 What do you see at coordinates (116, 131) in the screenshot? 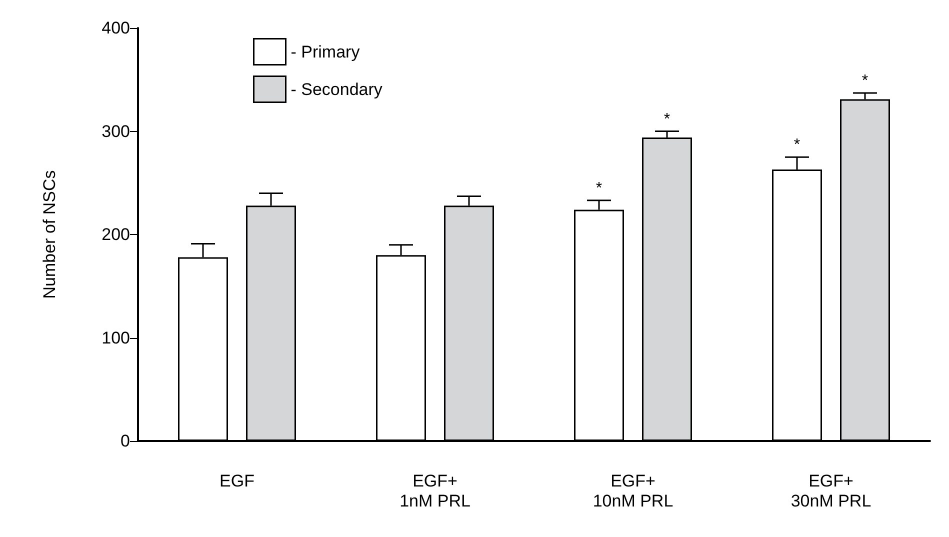
I see `y-tick-label: 300` at bounding box center [116, 131].